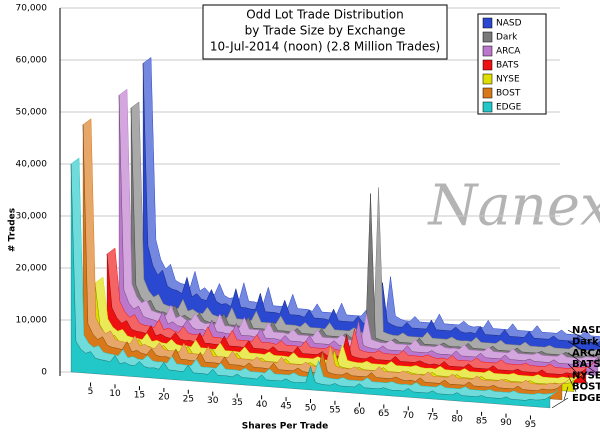 The width and height of the screenshot is (600, 436). What do you see at coordinates (506, 423) in the screenshot?
I see `x-tick-label: 90` at bounding box center [506, 423].